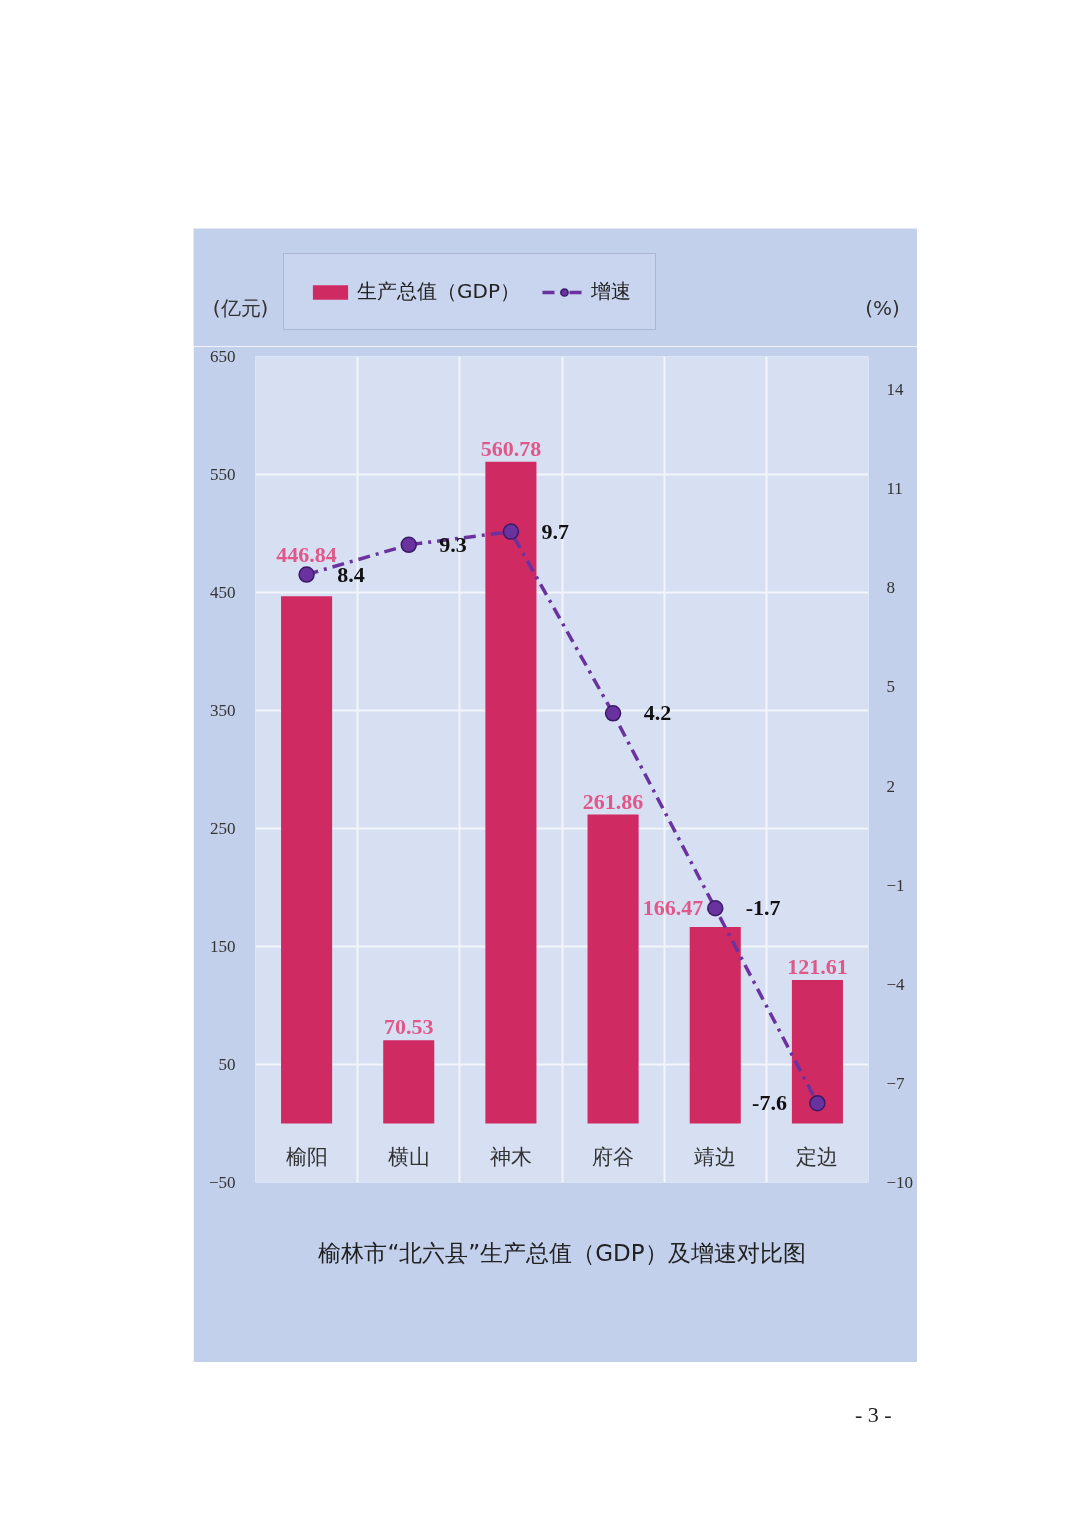 The width and height of the screenshot is (1080, 1526). Describe the element at coordinates (610, 291) in the screenshot. I see `legend-label: 增速` at that location.